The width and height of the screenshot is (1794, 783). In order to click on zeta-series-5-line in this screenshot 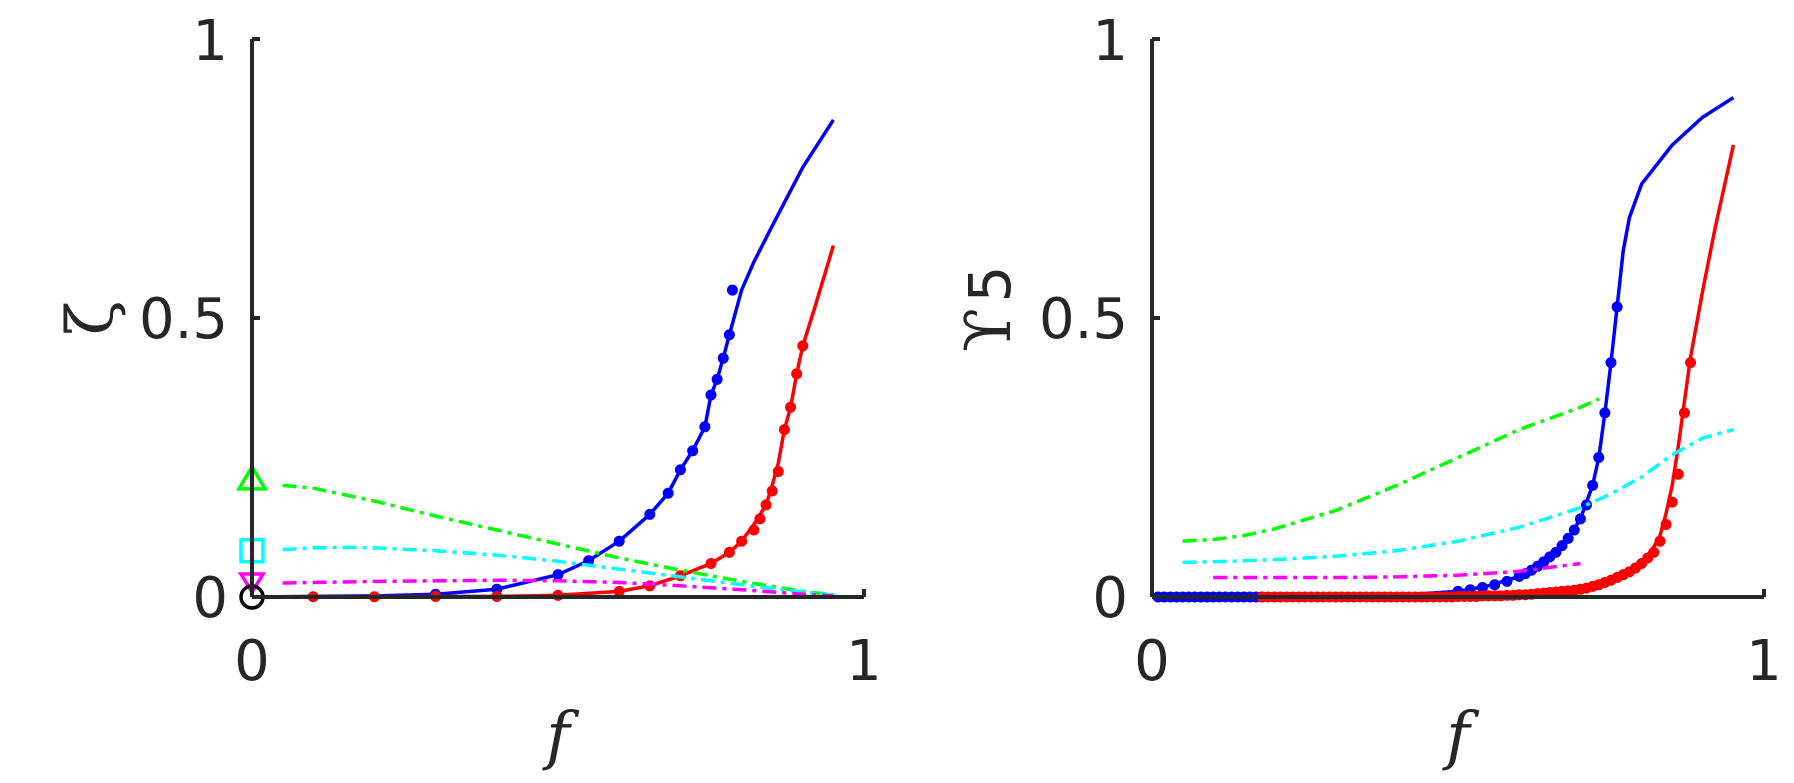, I will do `click(558, 571)`.